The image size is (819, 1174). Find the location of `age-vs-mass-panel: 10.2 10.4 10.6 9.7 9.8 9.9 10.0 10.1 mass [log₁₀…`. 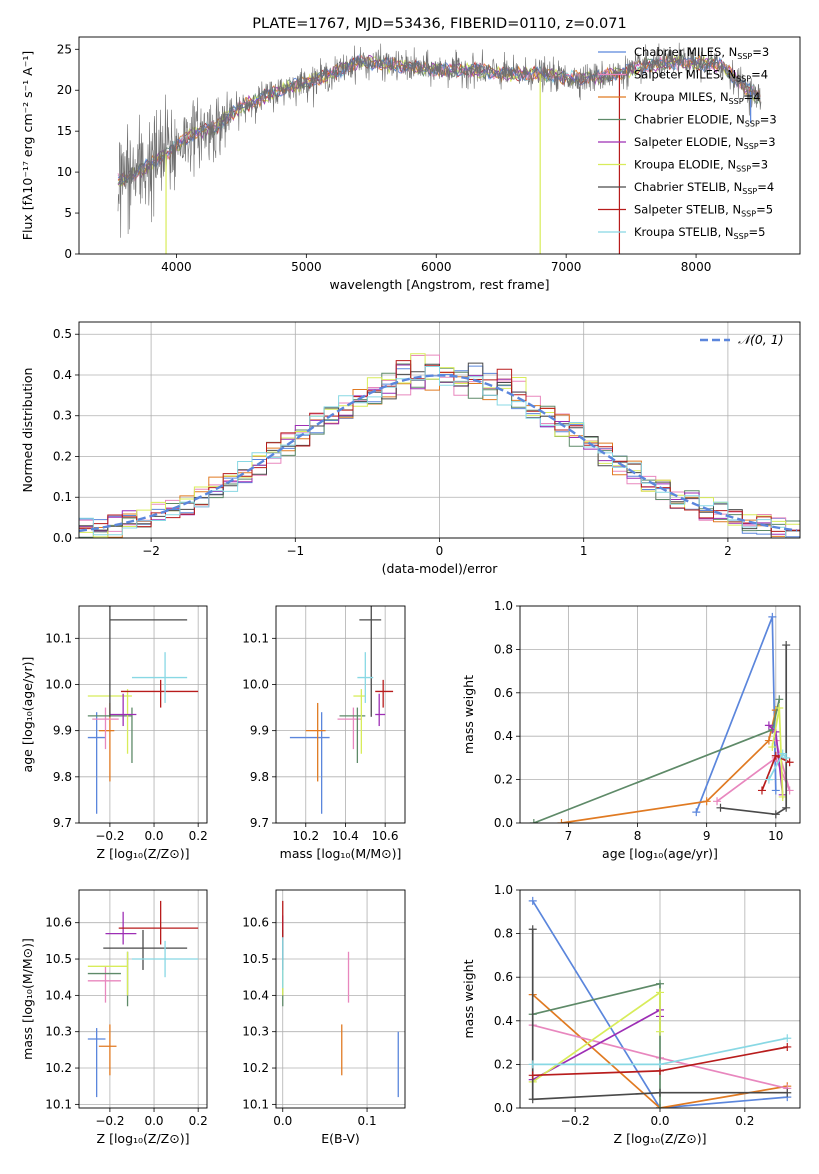

age-vs-mass-panel: 10.2 10.4 10.6 9.7 9.8 9.9 10.0 10.1 mass [log₁₀… is located at coordinates (324, 733).